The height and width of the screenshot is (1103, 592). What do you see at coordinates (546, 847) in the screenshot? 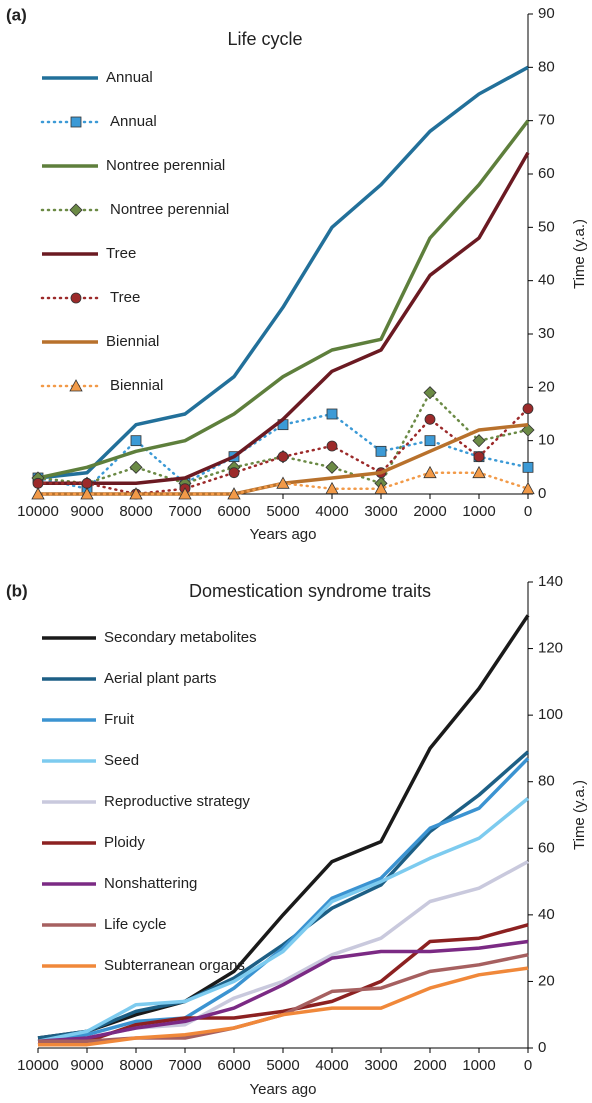
I see `y-tick-label: 60` at bounding box center [546, 847].